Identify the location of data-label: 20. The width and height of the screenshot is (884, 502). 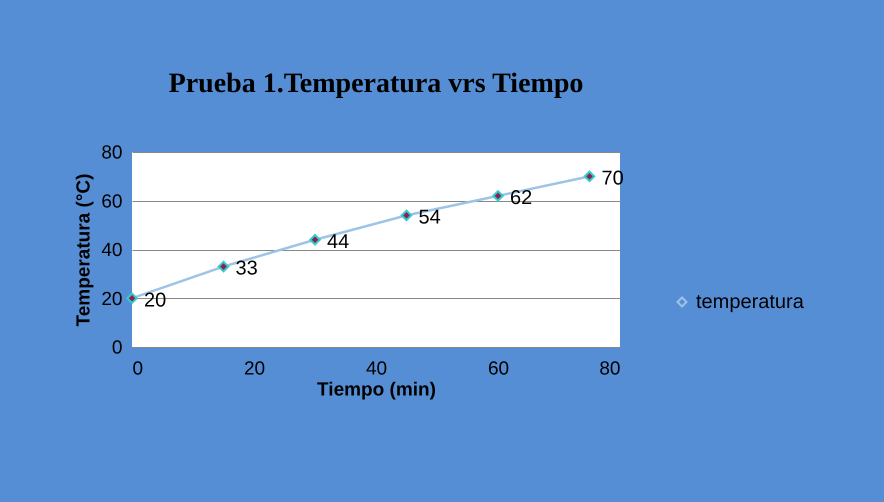
(155, 300).